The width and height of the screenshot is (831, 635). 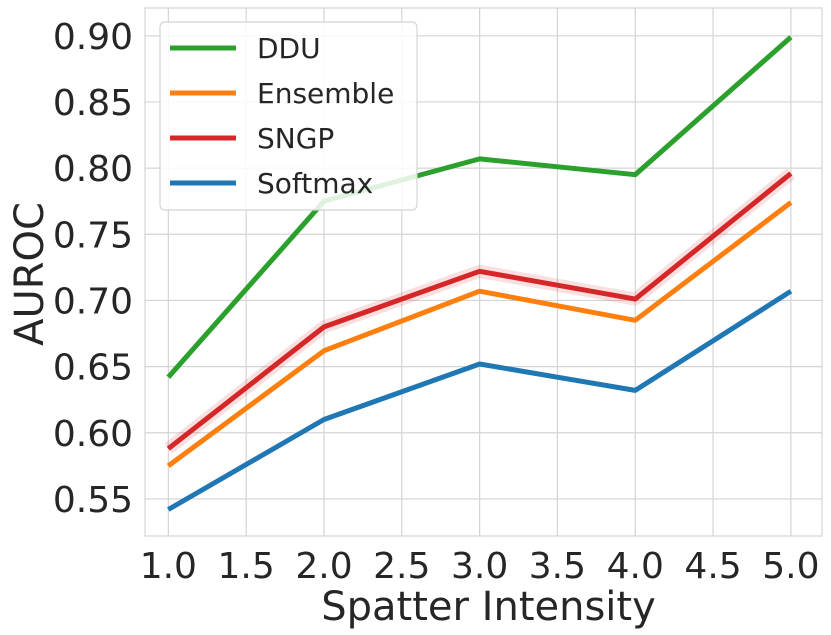 I want to click on x-tick-label: 5.0, so click(x=790, y=566).